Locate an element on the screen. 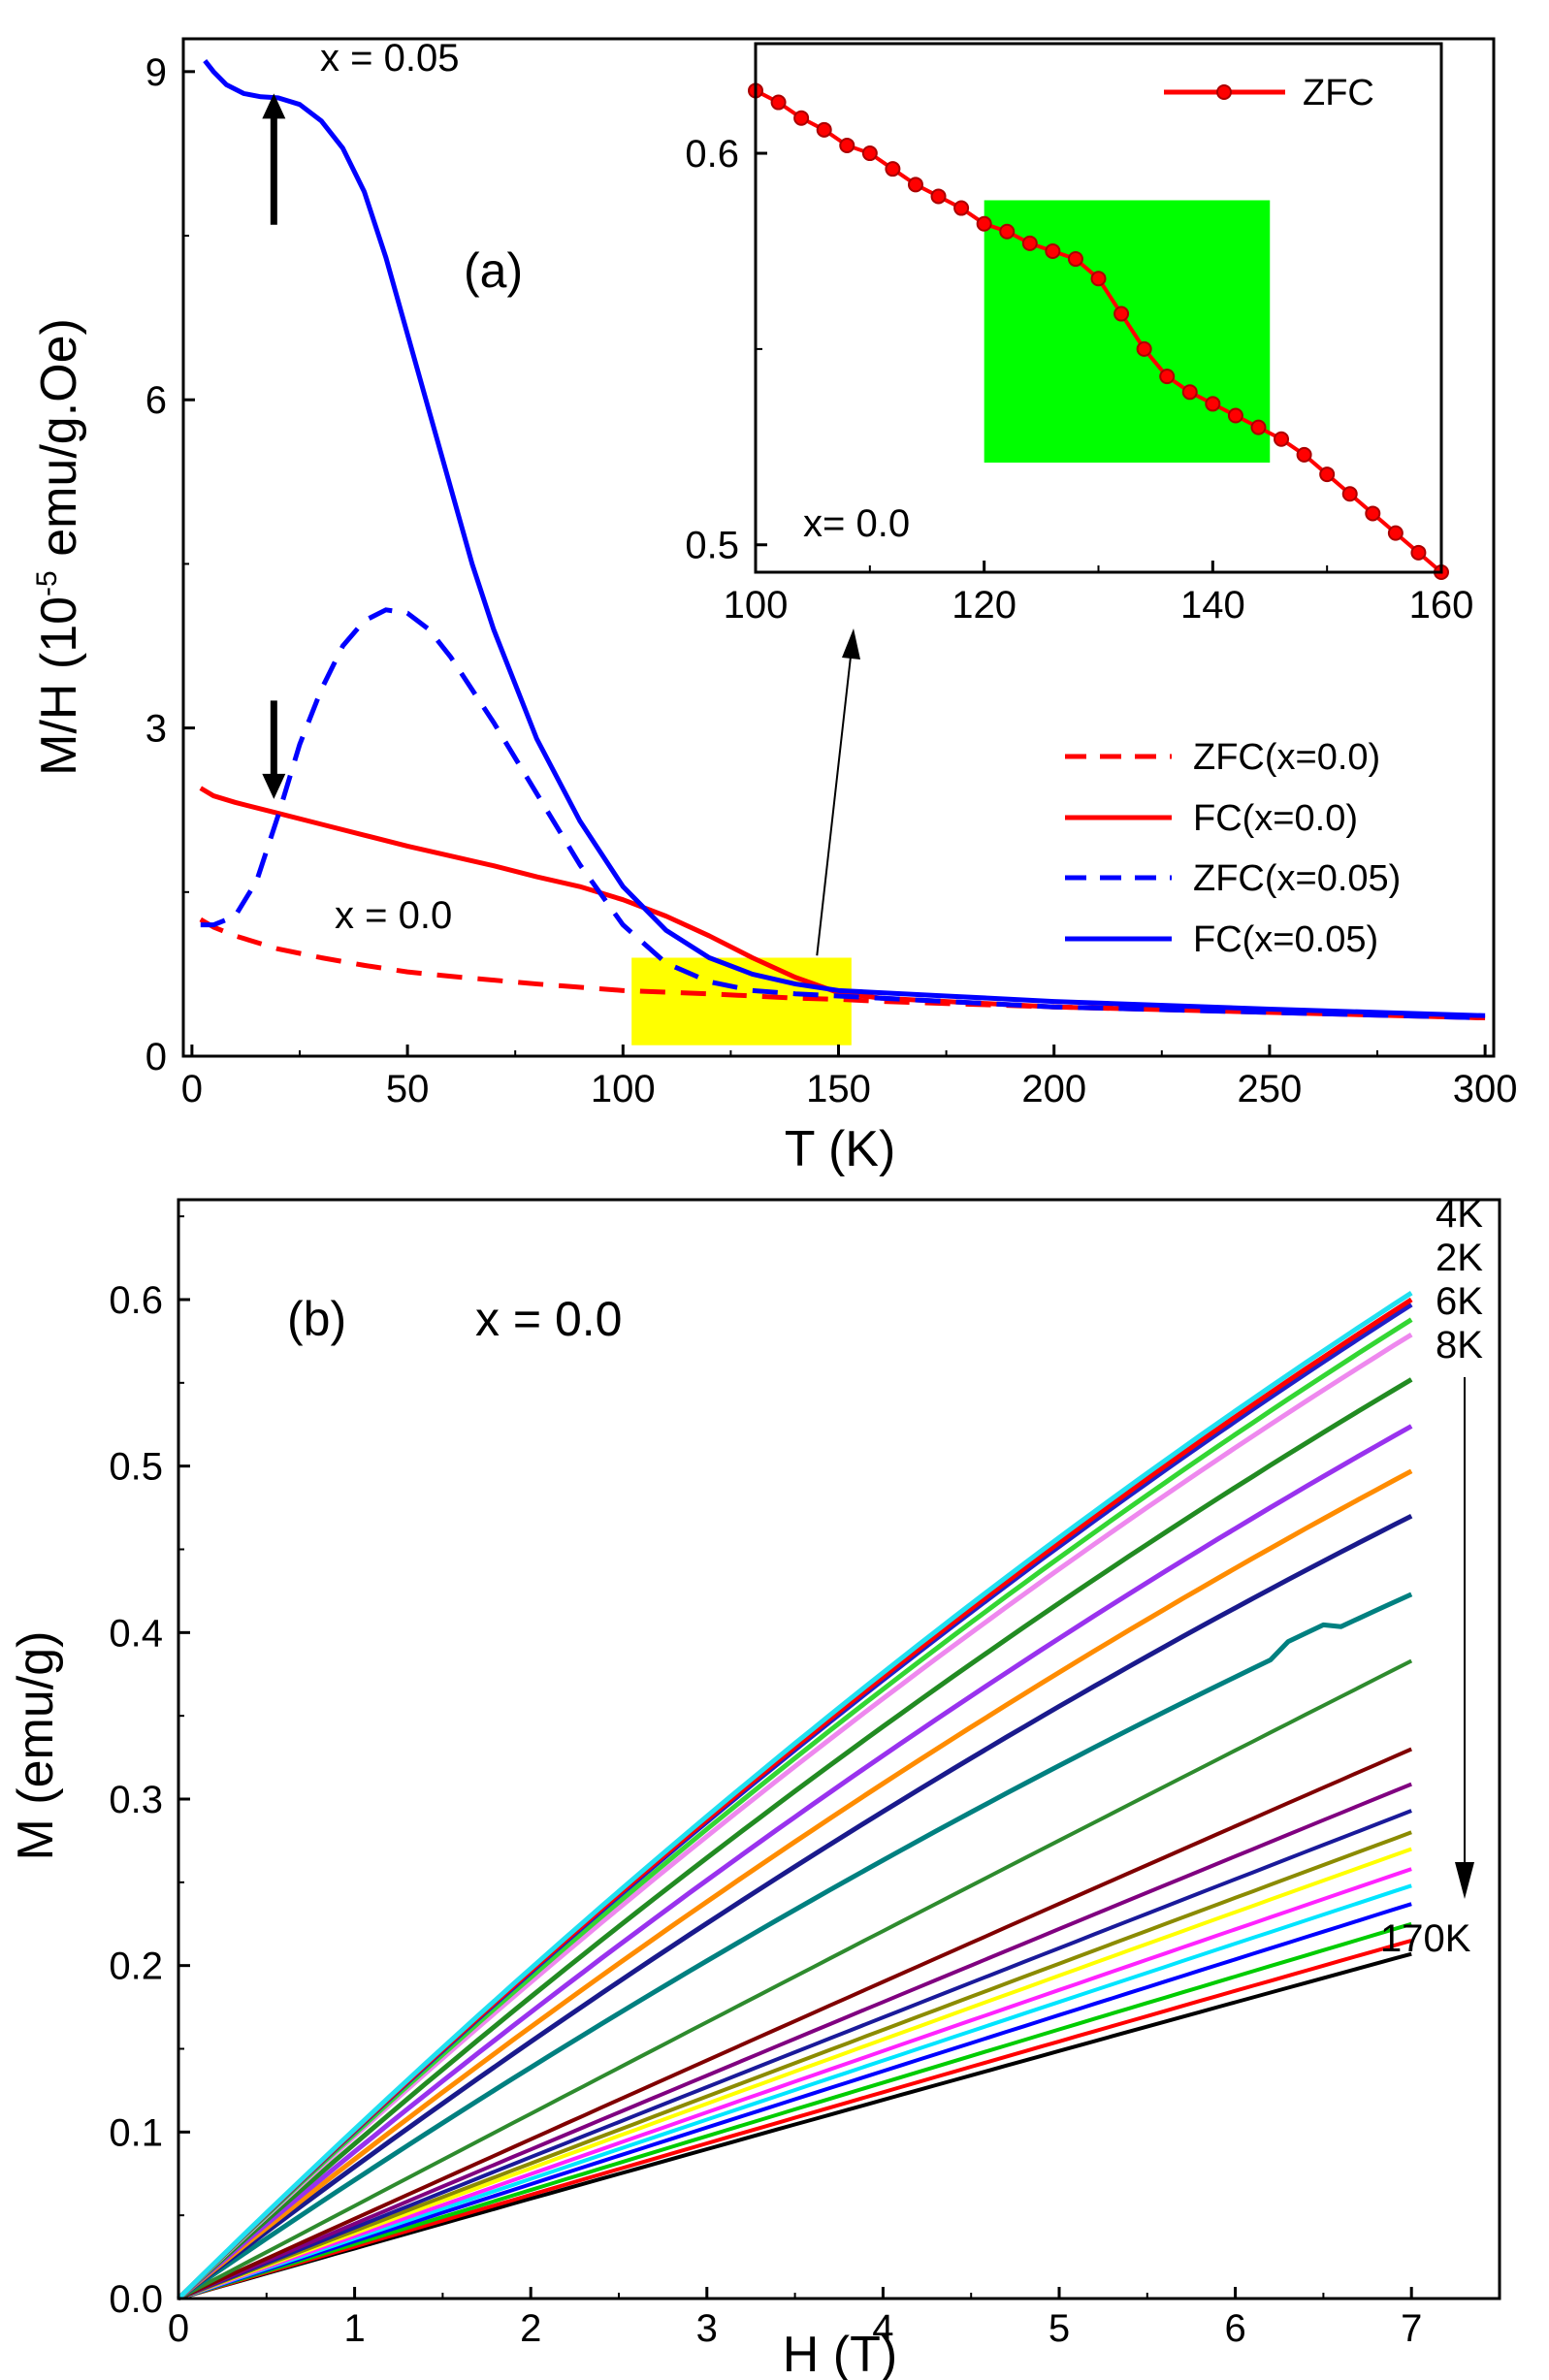 Image resolution: width=1549 pixels, height=2380 pixels. temp-label-2k: 2K is located at coordinates (1459, 1258).